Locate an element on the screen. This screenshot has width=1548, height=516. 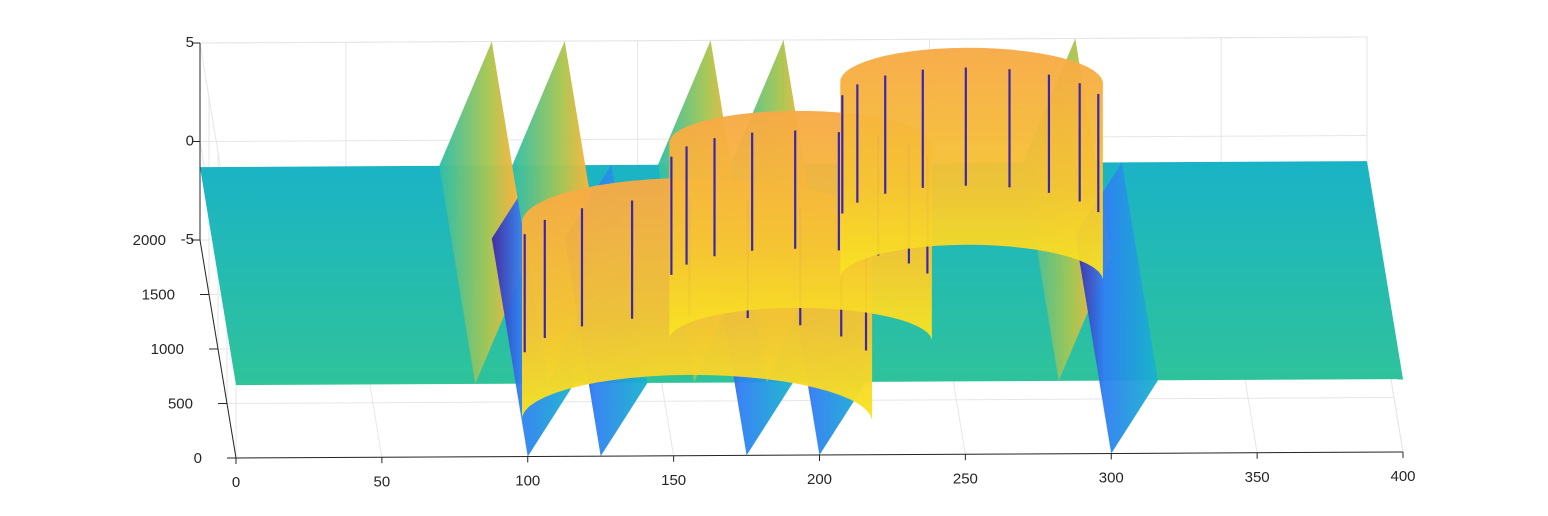
pole-ring-far is located at coordinates (971, 164).